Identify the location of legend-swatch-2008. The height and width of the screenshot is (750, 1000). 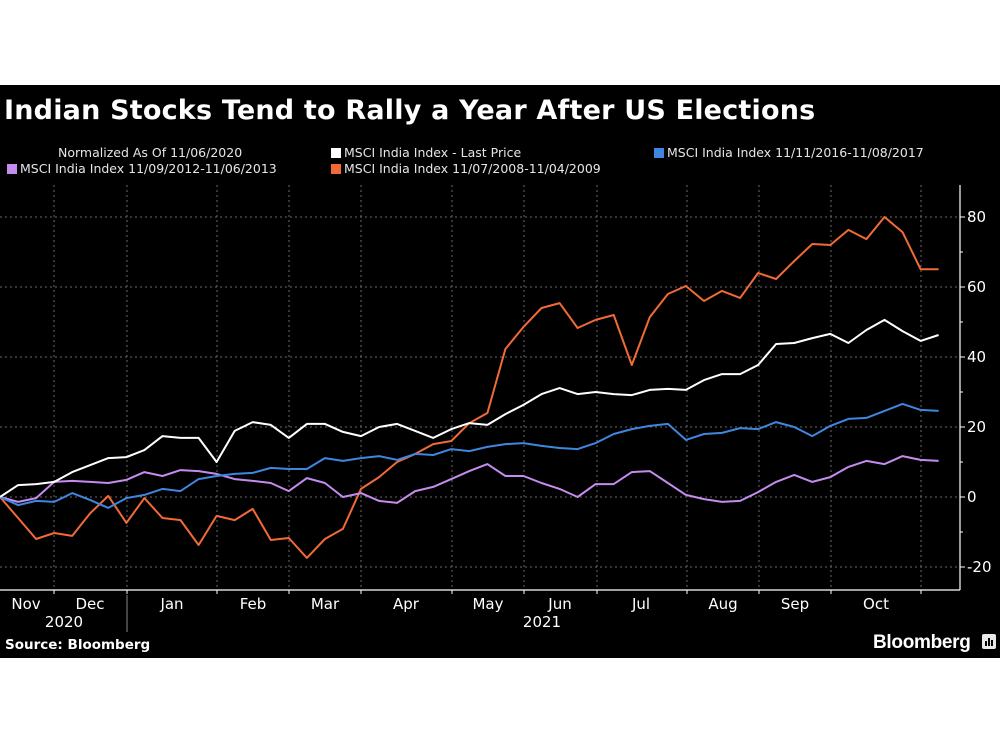
(336, 169).